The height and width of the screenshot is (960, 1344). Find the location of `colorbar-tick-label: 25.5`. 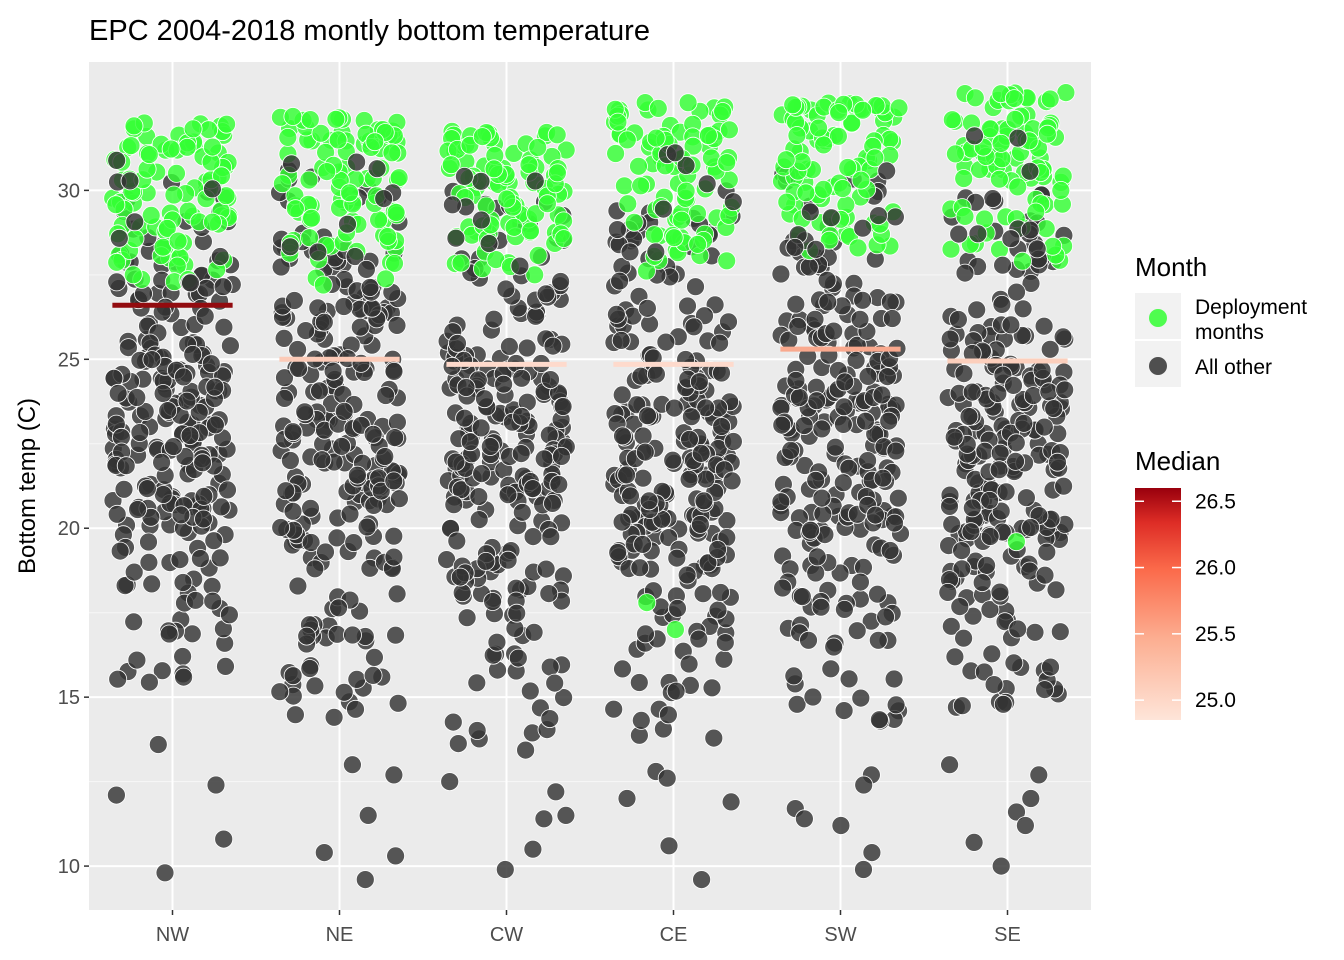

colorbar-tick-label: 25.5 is located at coordinates (1215, 634).